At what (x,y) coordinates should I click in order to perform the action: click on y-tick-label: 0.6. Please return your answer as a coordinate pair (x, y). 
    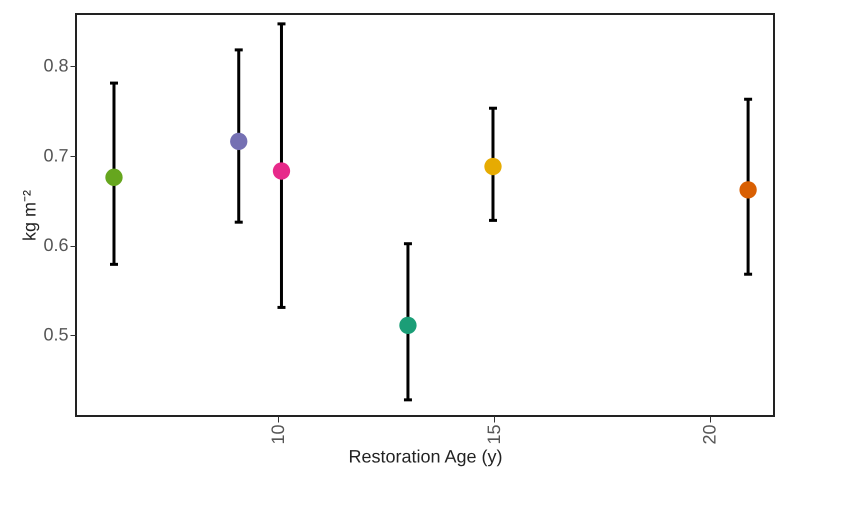
    Looking at the image, I should click on (55, 245).